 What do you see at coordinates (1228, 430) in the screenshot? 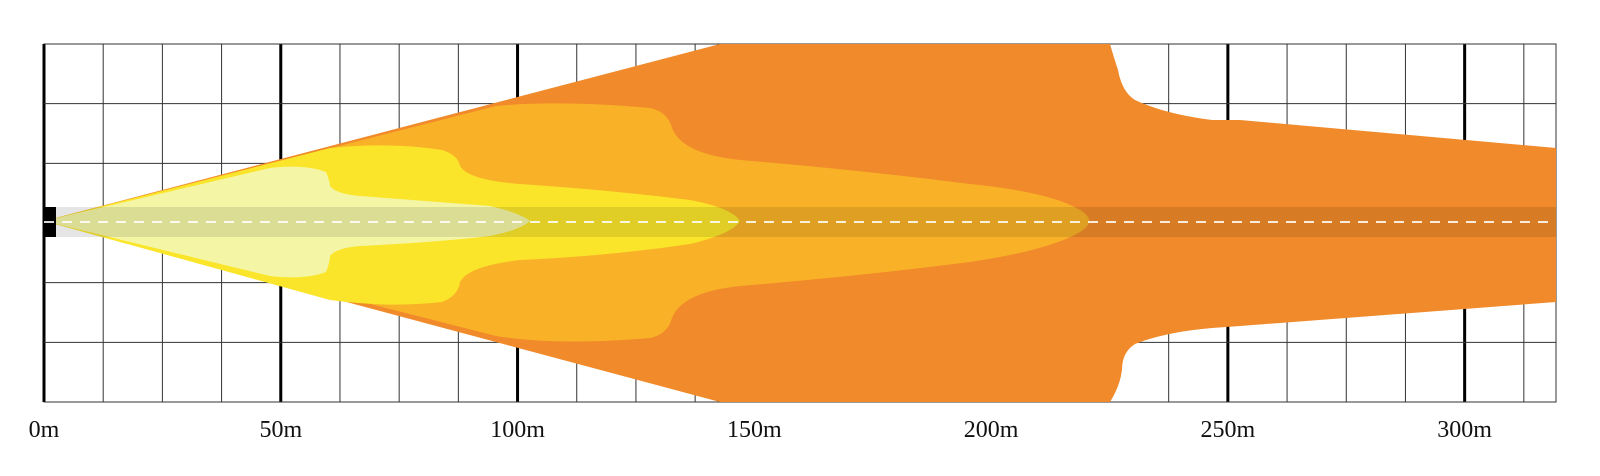
I see `x-tick-label: 250m` at bounding box center [1228, 430].